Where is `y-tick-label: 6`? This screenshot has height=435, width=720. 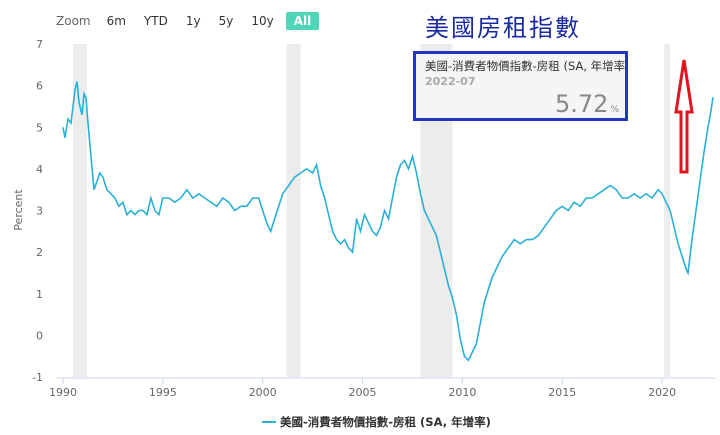
y-tick-label: 6 is located at coordinates (39, 86).